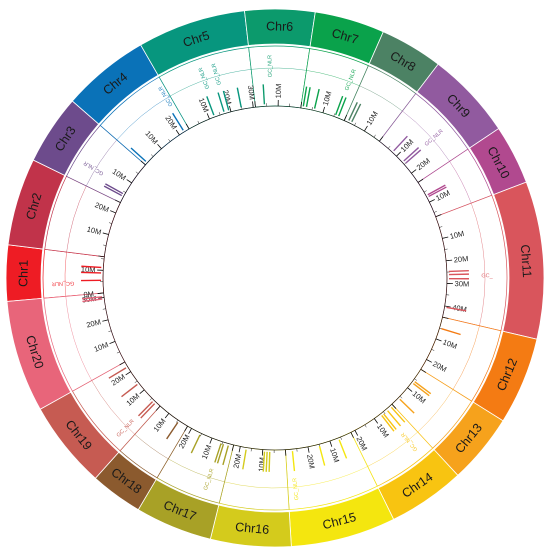 The height and width of the screenshot is (550, 550). Describe the element at coordinates (239, 449) in the screenshot. I see `tick-major-chr16` at that location.